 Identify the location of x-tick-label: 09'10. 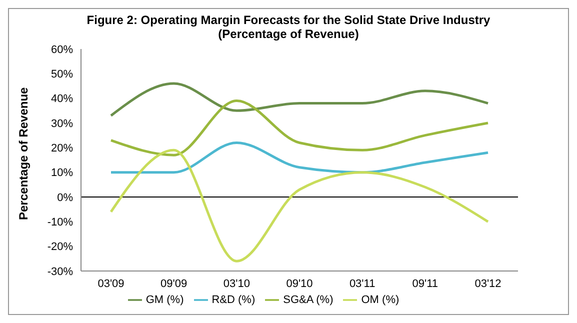
(299, 284).